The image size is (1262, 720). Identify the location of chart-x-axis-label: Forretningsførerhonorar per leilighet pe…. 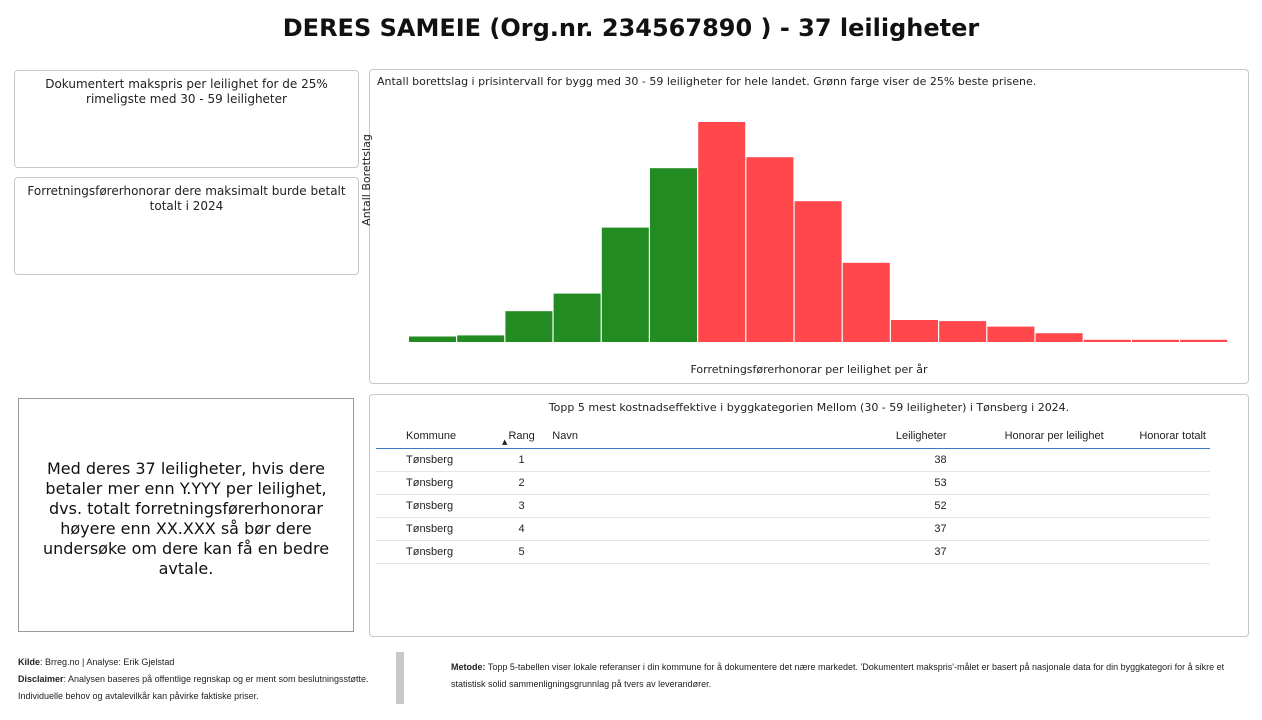
(809, 369).